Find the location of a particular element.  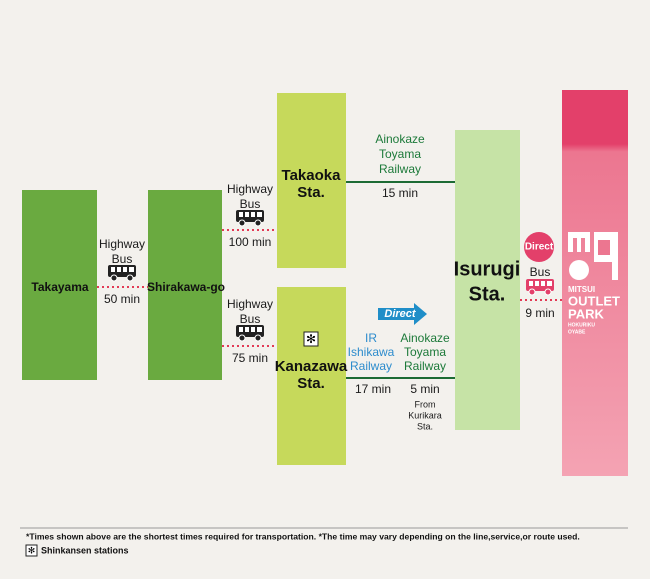

logo-mark is located at coordinates (593, 256).